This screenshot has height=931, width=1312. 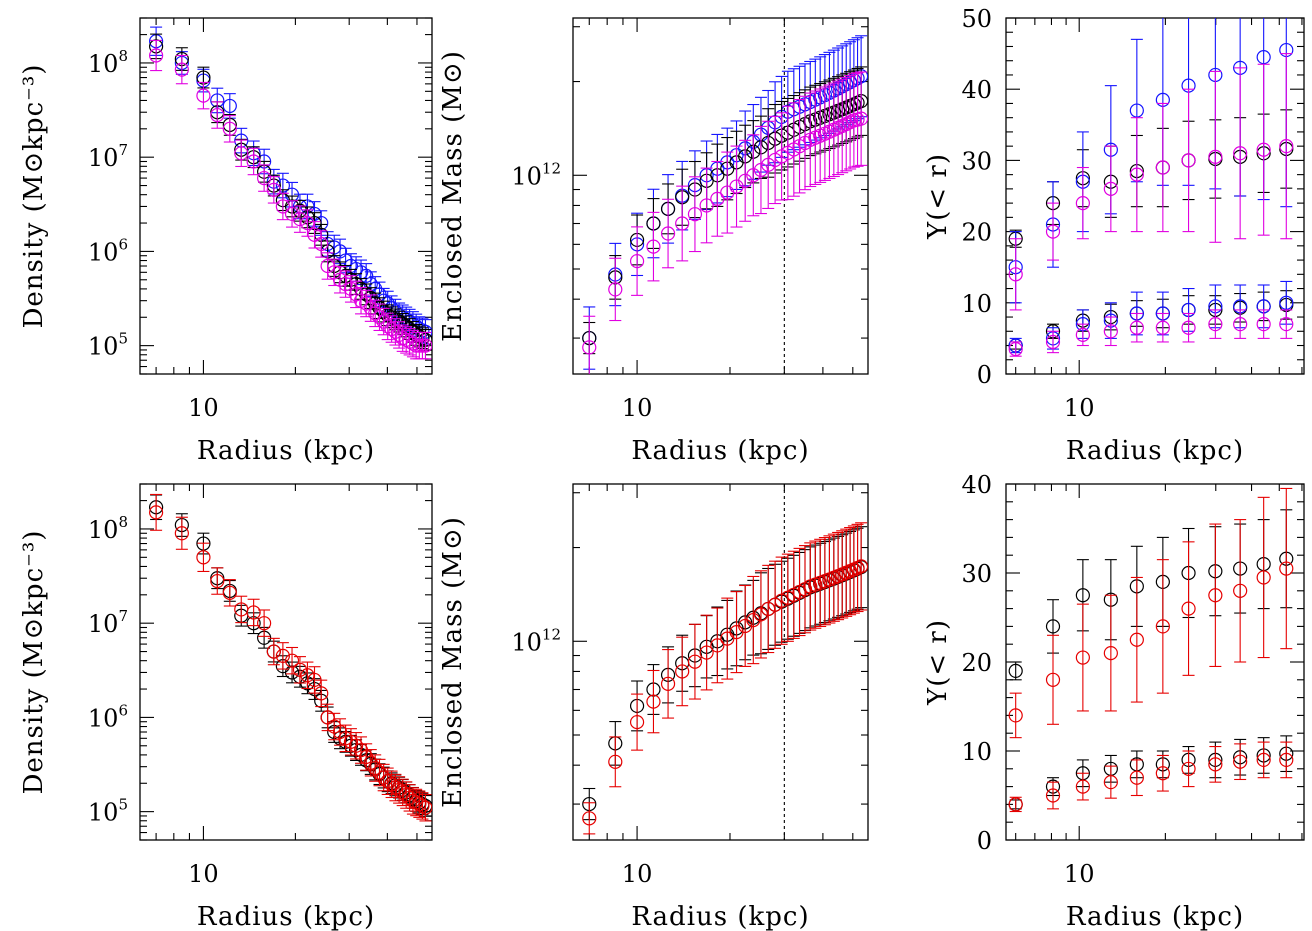 I want to click on y-tick-exponent: 8, so click(x=123, y=56).